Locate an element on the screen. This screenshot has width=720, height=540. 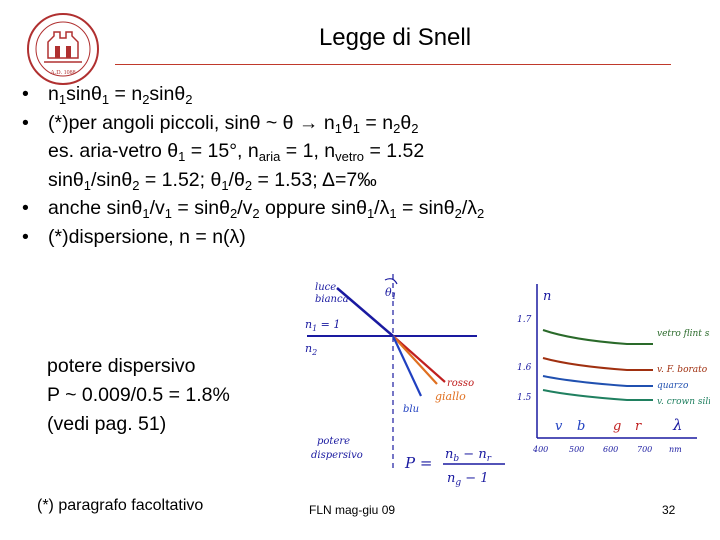
n2-label: n2 is located at coordinates (311, 349).